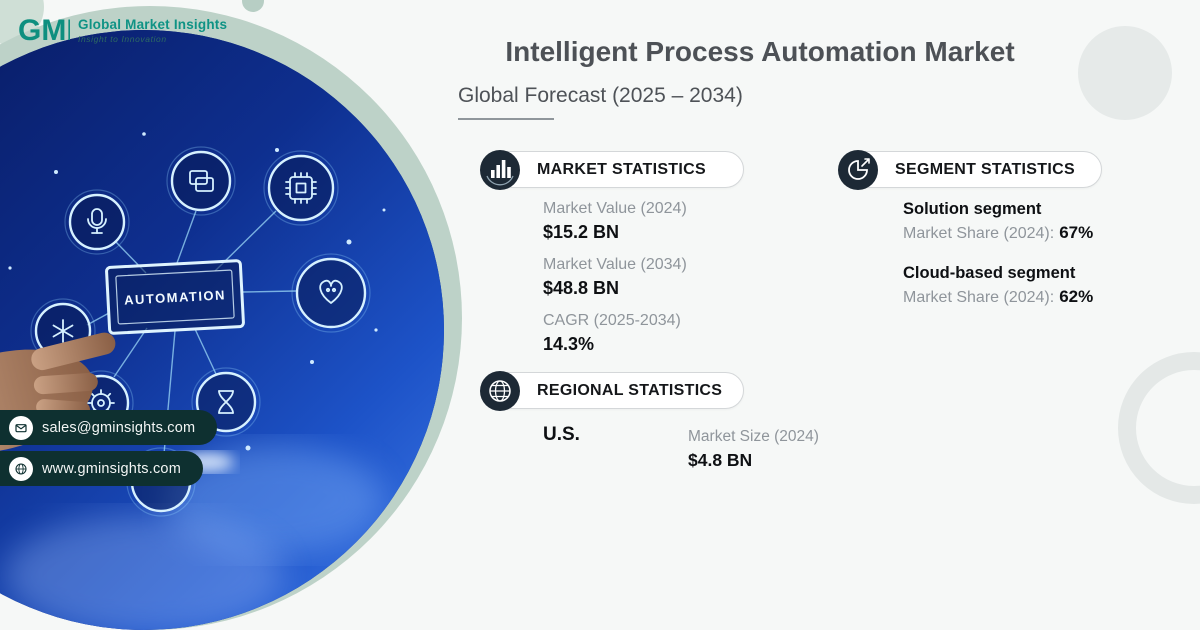 The height and width of the screenshot is (630, 1200). I want to click on market-statistics-header: MARKET STATISTICS, so click(612, 170).